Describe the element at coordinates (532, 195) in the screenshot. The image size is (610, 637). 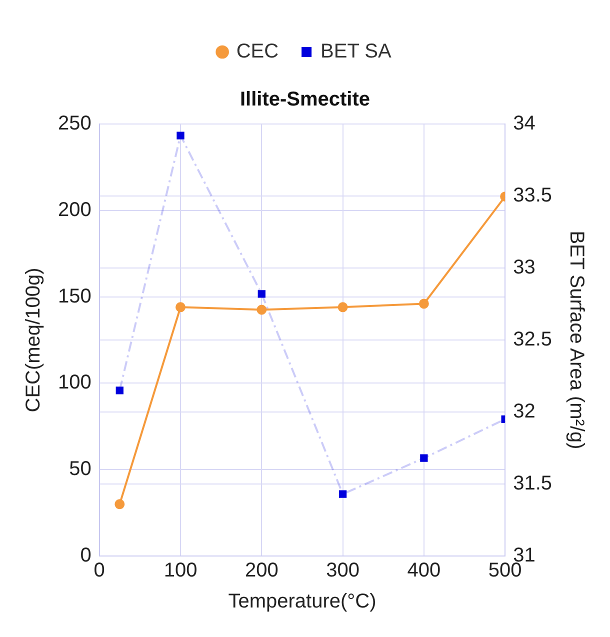
I see `y2-tick-label: 33.5` at that location.